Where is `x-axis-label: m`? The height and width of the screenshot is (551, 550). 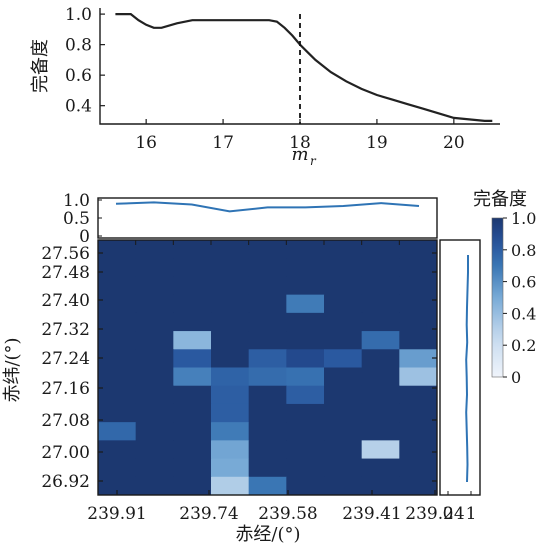 x-axis-label: m is located at coordinates (299, 154).